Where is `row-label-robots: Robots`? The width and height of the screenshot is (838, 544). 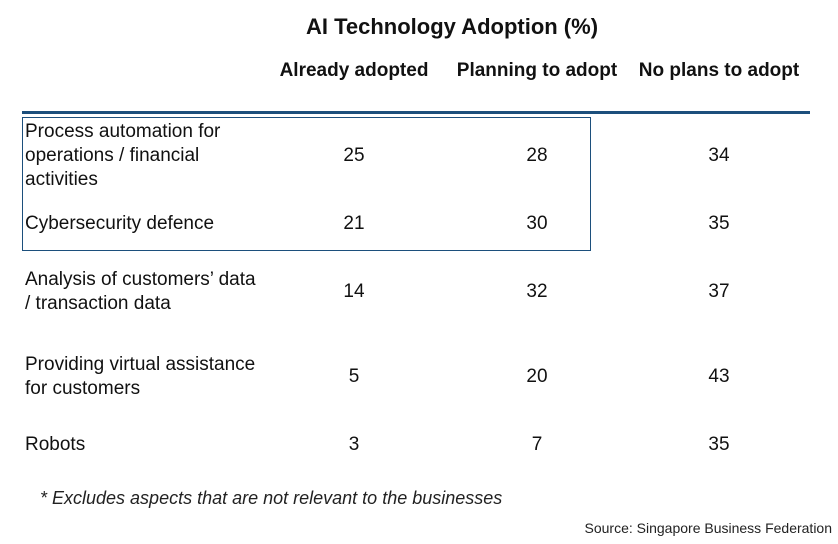
row-label-robots: Robots is located at coordinates (55, 444).